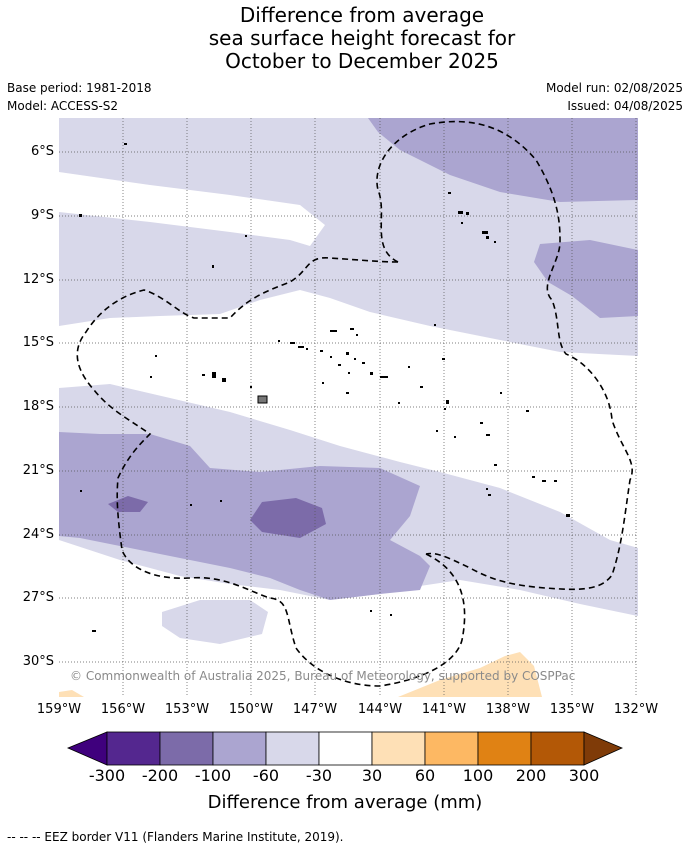 This screenshot has width=690, height=850. What do you see at coordinates (38, 597) in the screenshot?
I see `lat-label-27s: 27°S` at bounding box center [38, 597].